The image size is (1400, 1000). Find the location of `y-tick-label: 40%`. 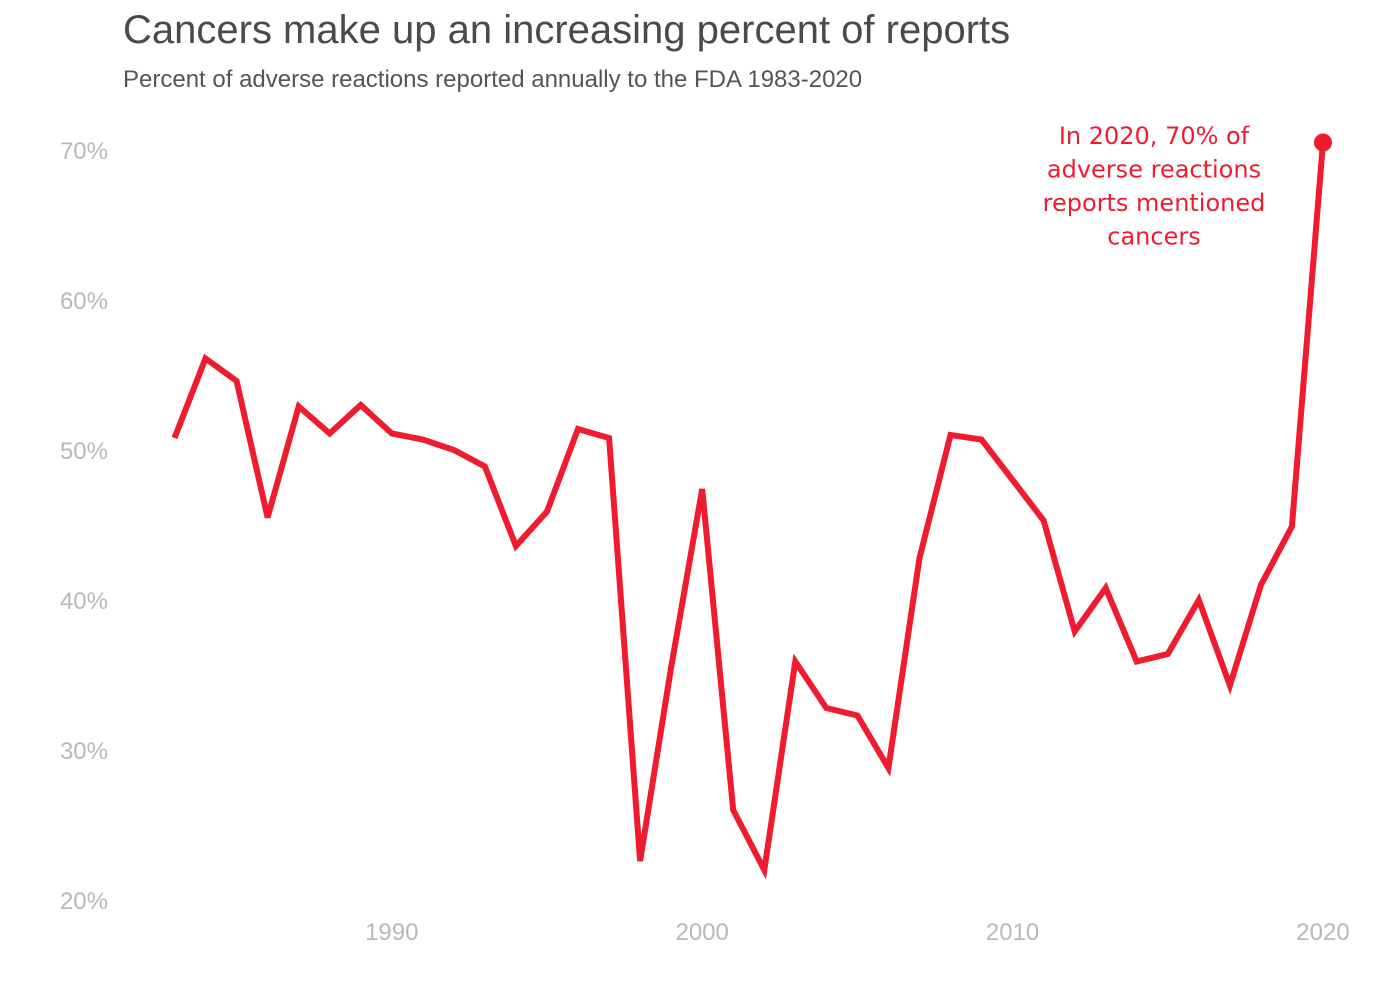

y-tick-label: 40% is located at coordinates (84, 601).